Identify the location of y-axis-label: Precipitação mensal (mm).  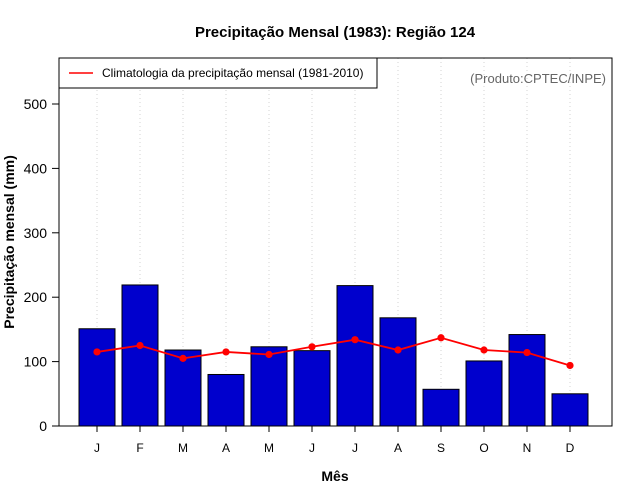
(9, 242).